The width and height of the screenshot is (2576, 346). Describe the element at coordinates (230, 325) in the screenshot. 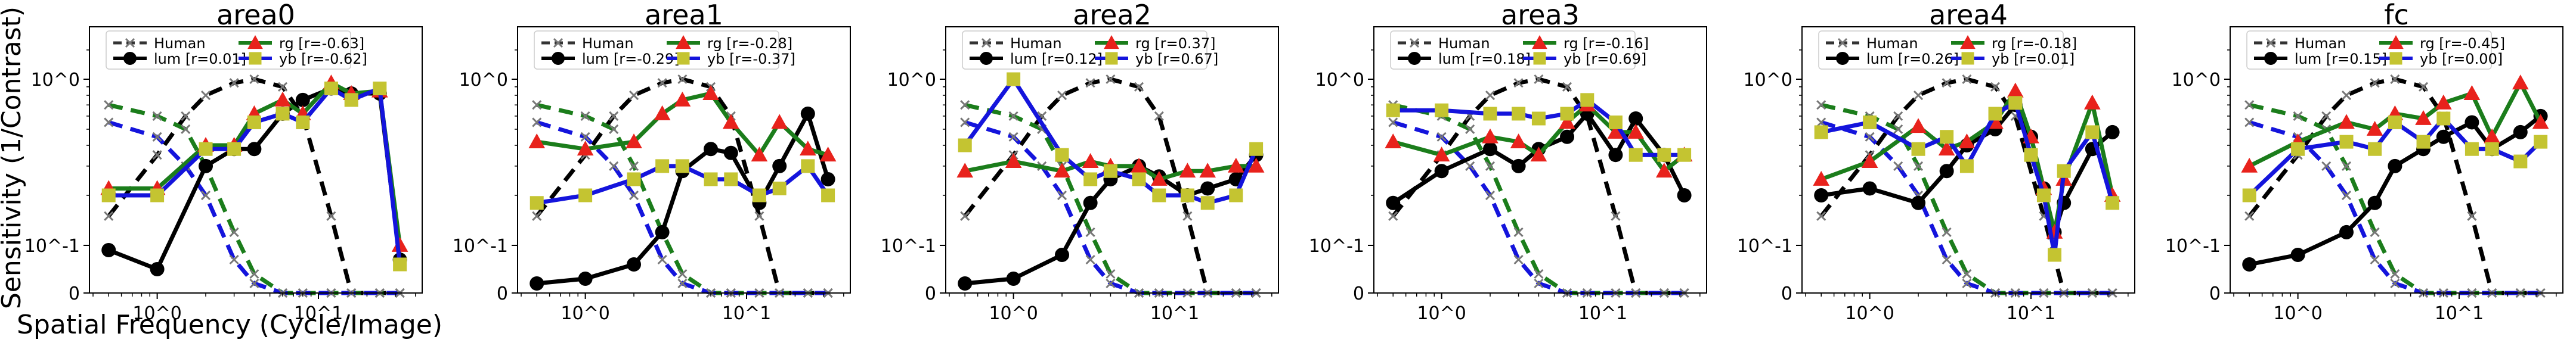

I see `x-axis-label: Spatial Frequency (Cycle/Image)` at that location.